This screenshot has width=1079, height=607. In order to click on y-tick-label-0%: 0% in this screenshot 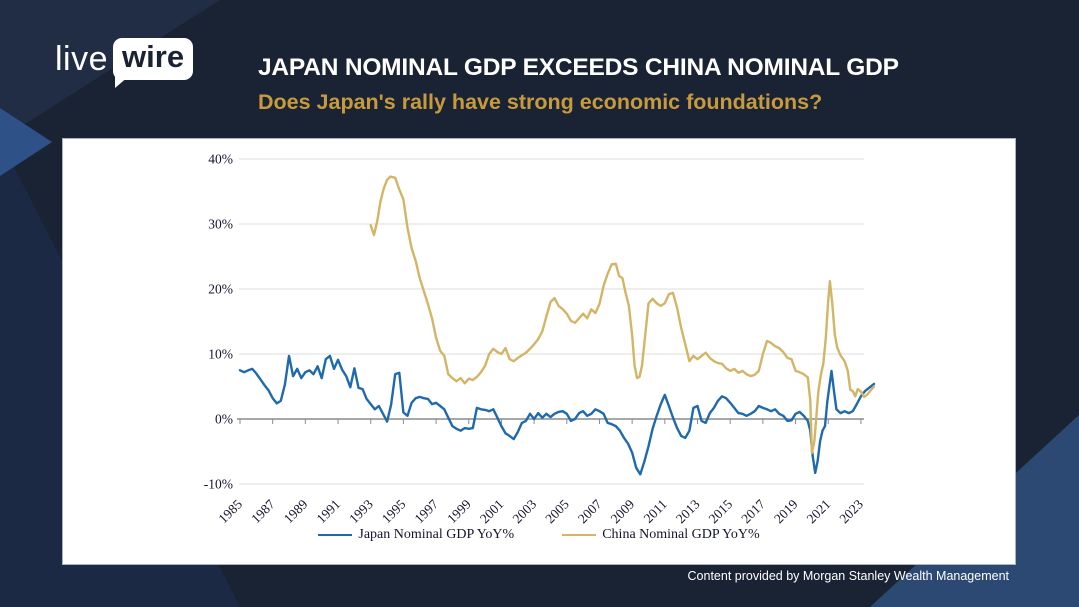, I will do `click(224, 419)`.